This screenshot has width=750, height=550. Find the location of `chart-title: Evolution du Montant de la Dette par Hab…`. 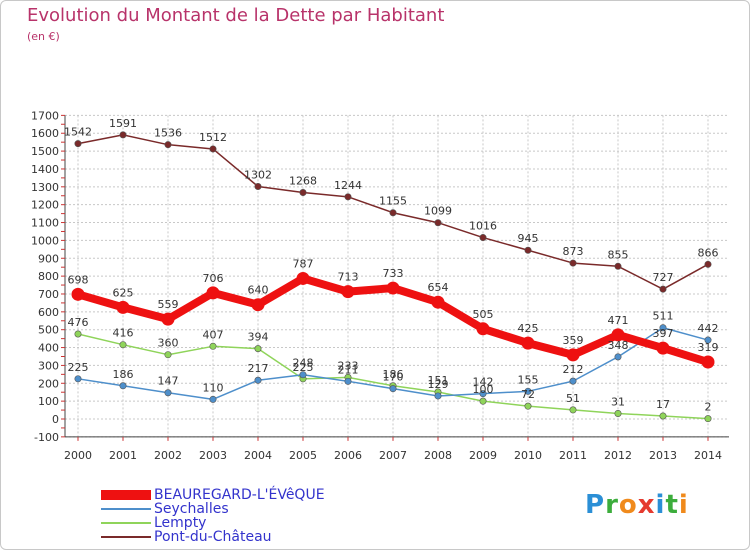

chart-title: Evolution du Montant de la Dette par Hab… is located at coordinates (236, 15).